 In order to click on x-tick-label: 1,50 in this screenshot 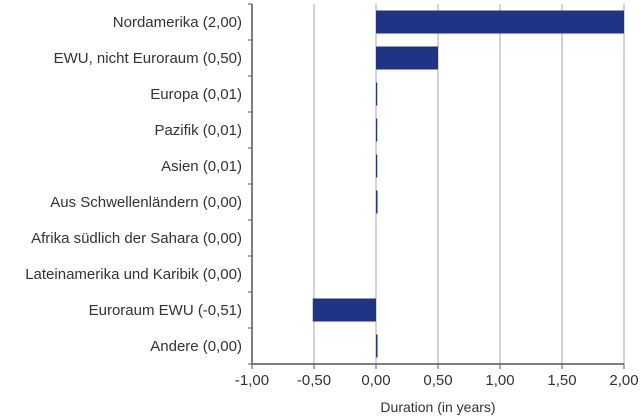, I will do `click(561, 380)`.